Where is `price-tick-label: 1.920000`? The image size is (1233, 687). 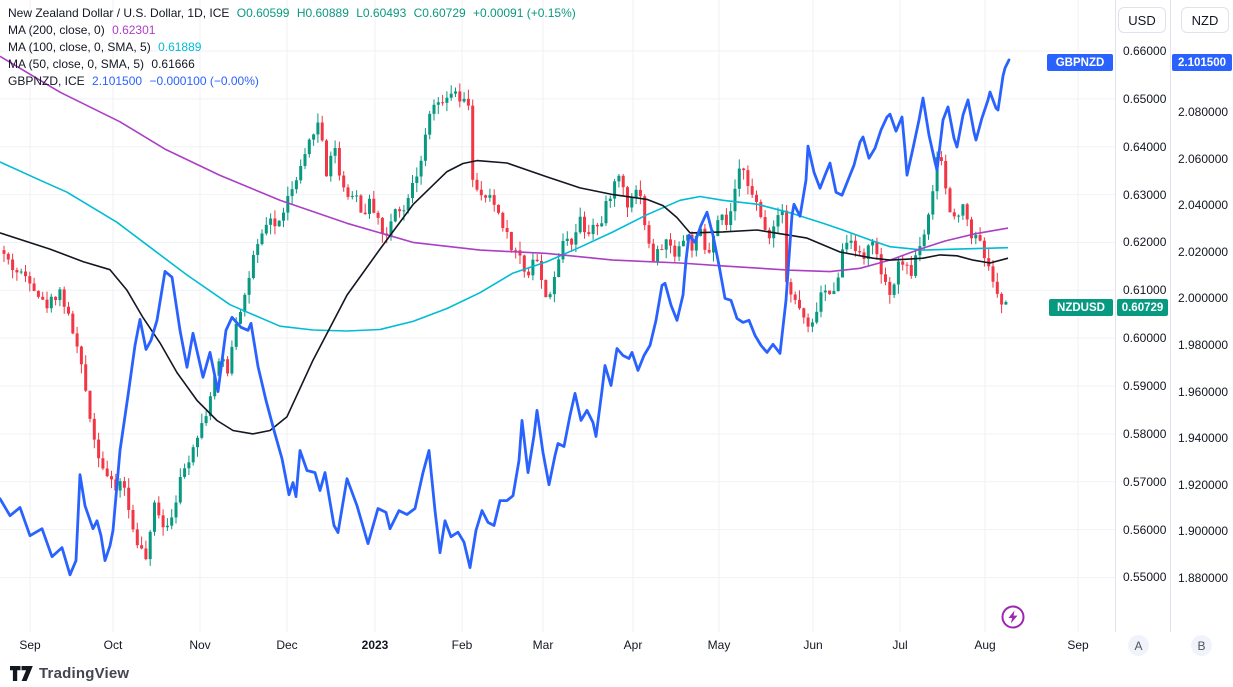 price-tick-label: 1.920000 is located at coordinates (1203, 485).